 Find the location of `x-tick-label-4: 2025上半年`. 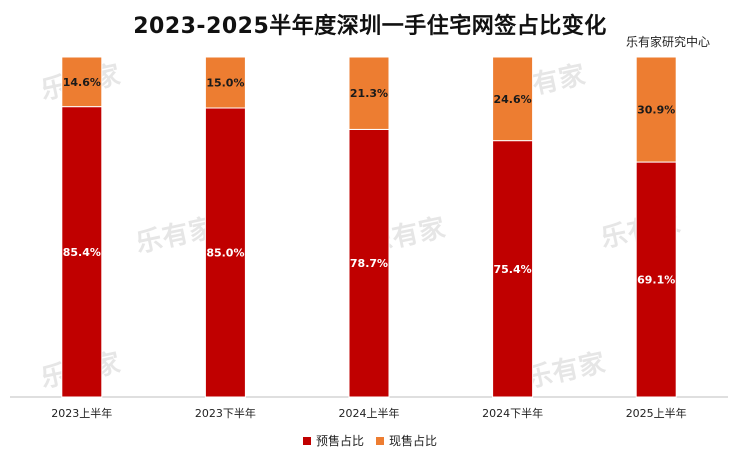

x-tick-label-4: 2025上半年 is located at coordinates (656, 413).